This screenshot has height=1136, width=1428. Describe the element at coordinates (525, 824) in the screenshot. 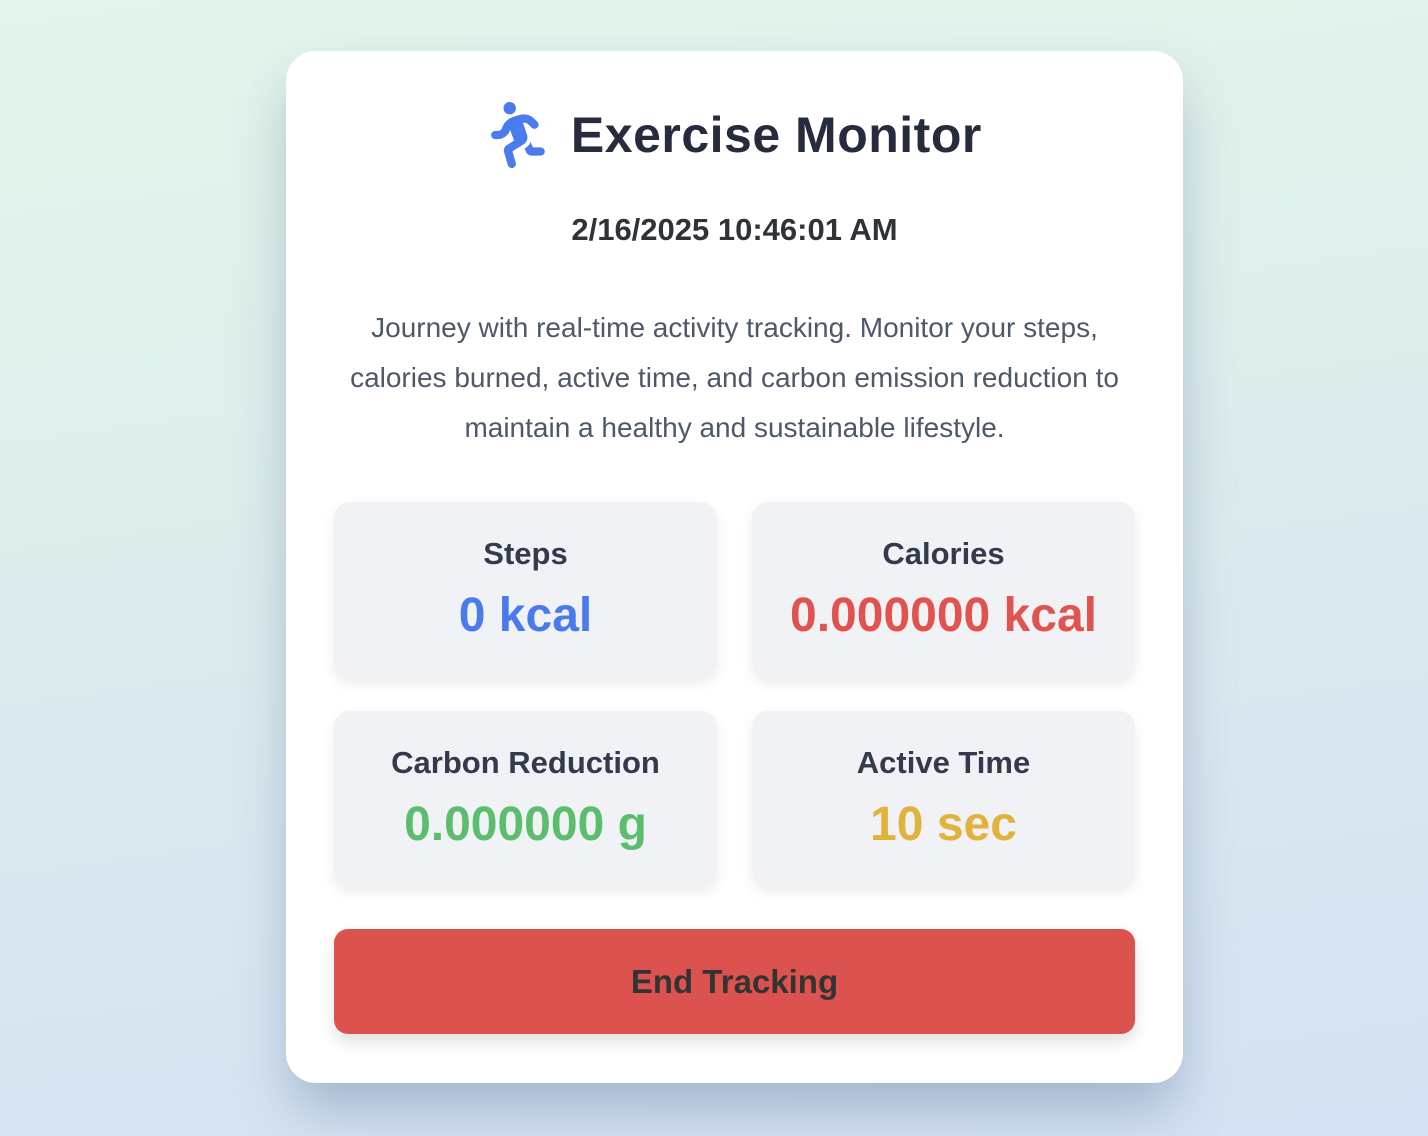

I see `stat-value-carbon-reduction: 0.000000 g` at that location.